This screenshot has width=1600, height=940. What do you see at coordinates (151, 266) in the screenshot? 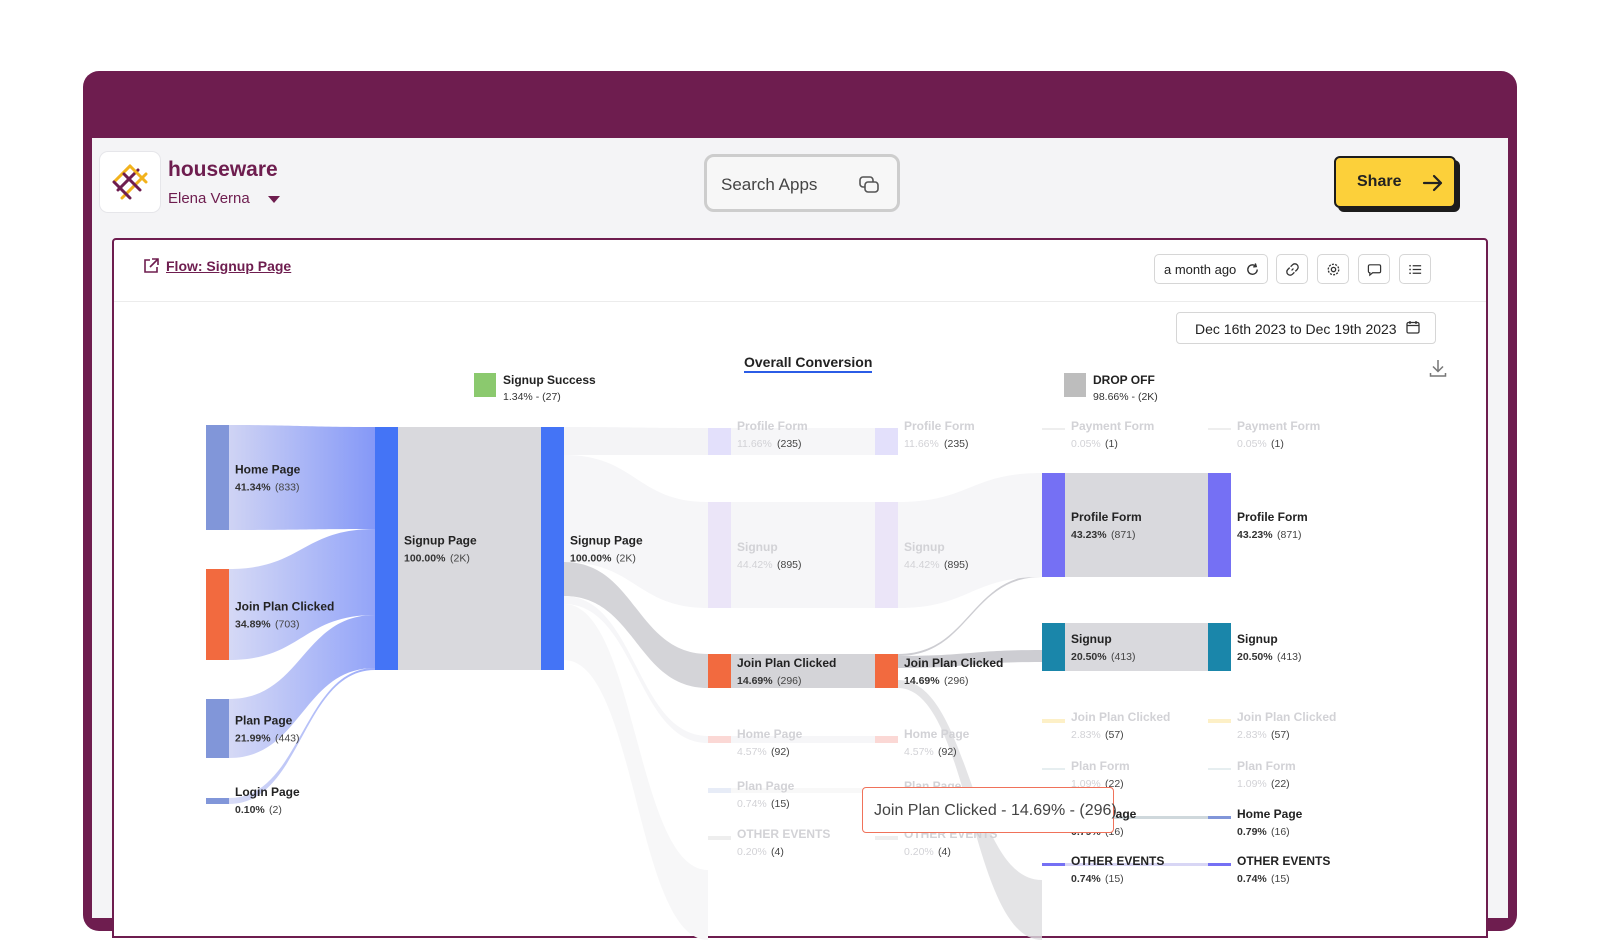
I see `open-external-icon` at bounding box center [151, 266].